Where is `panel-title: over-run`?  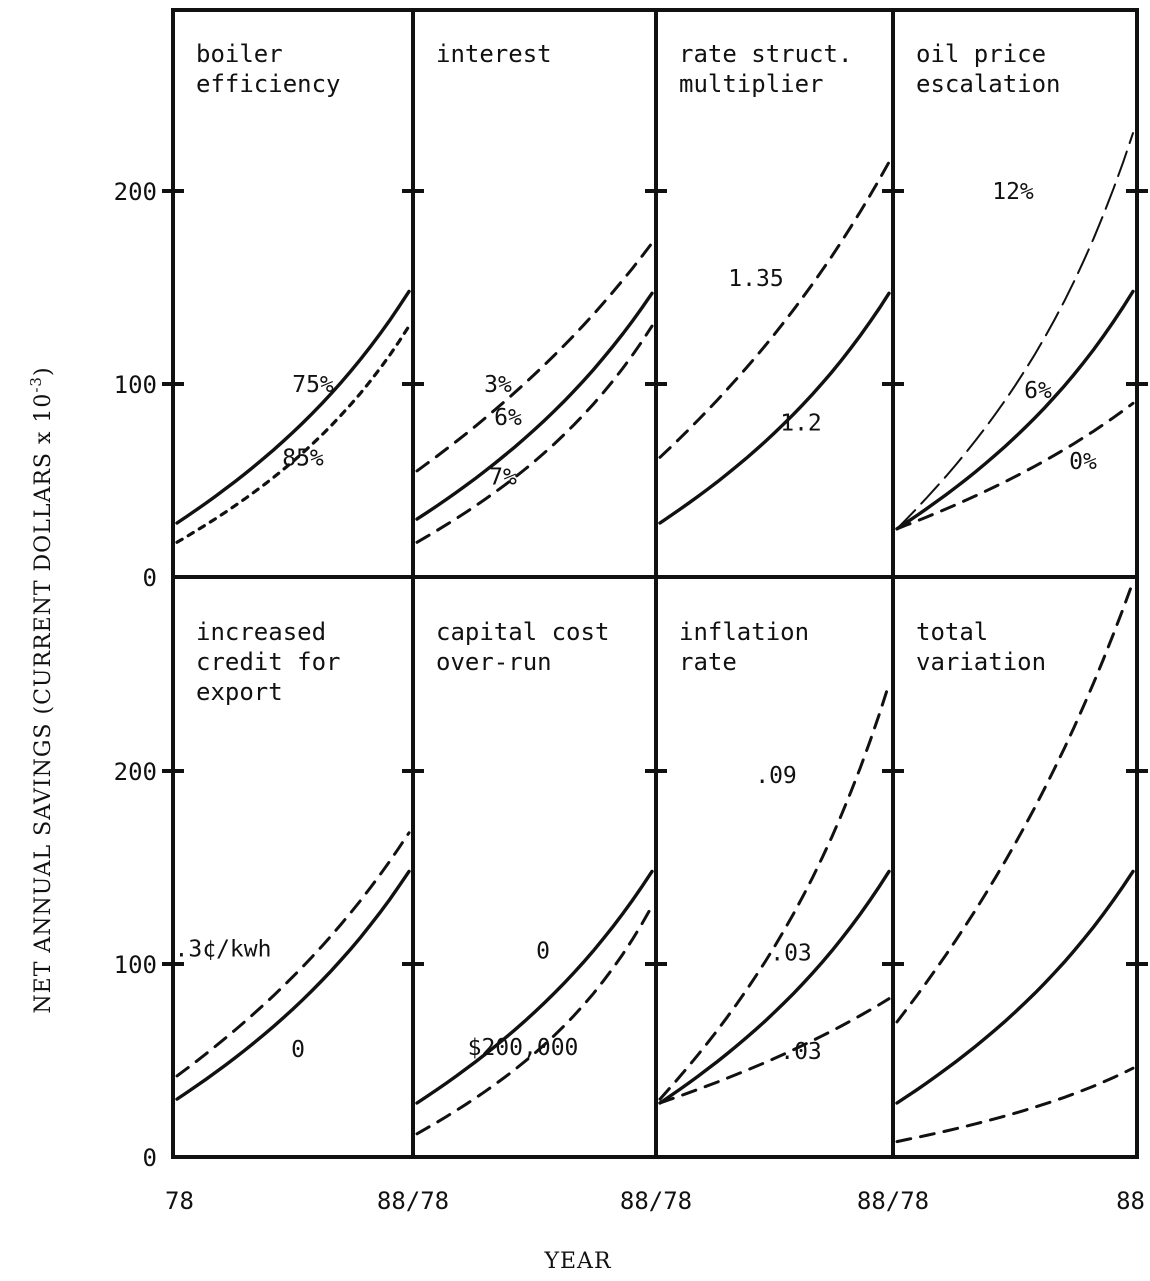
panel-title: over-run is located at coordinates (494, 662).